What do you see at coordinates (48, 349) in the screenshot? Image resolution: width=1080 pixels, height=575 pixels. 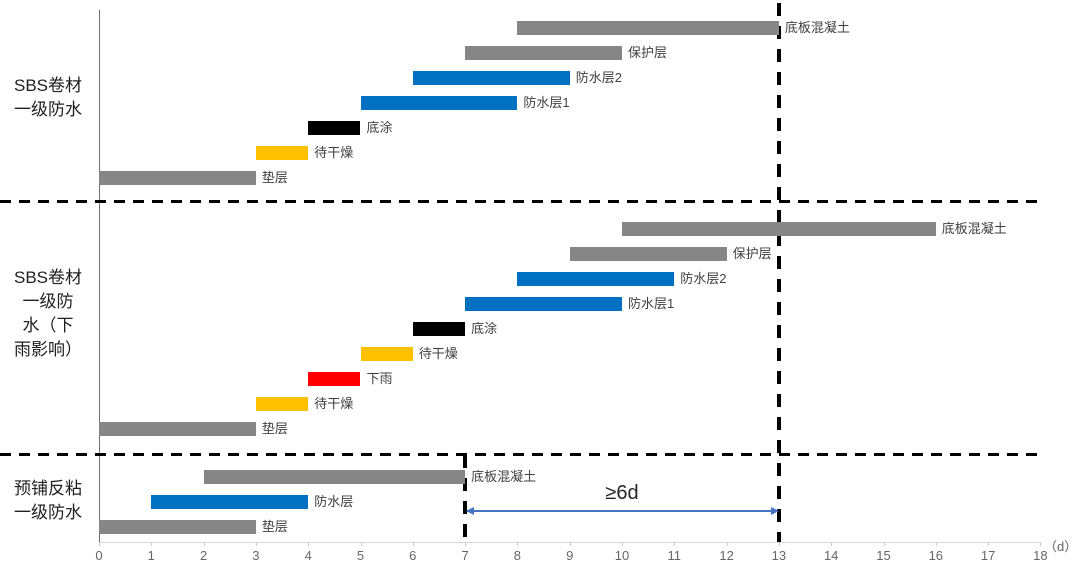 I see `section-title-line: 雨影响）` at bounding box center [48, 349].